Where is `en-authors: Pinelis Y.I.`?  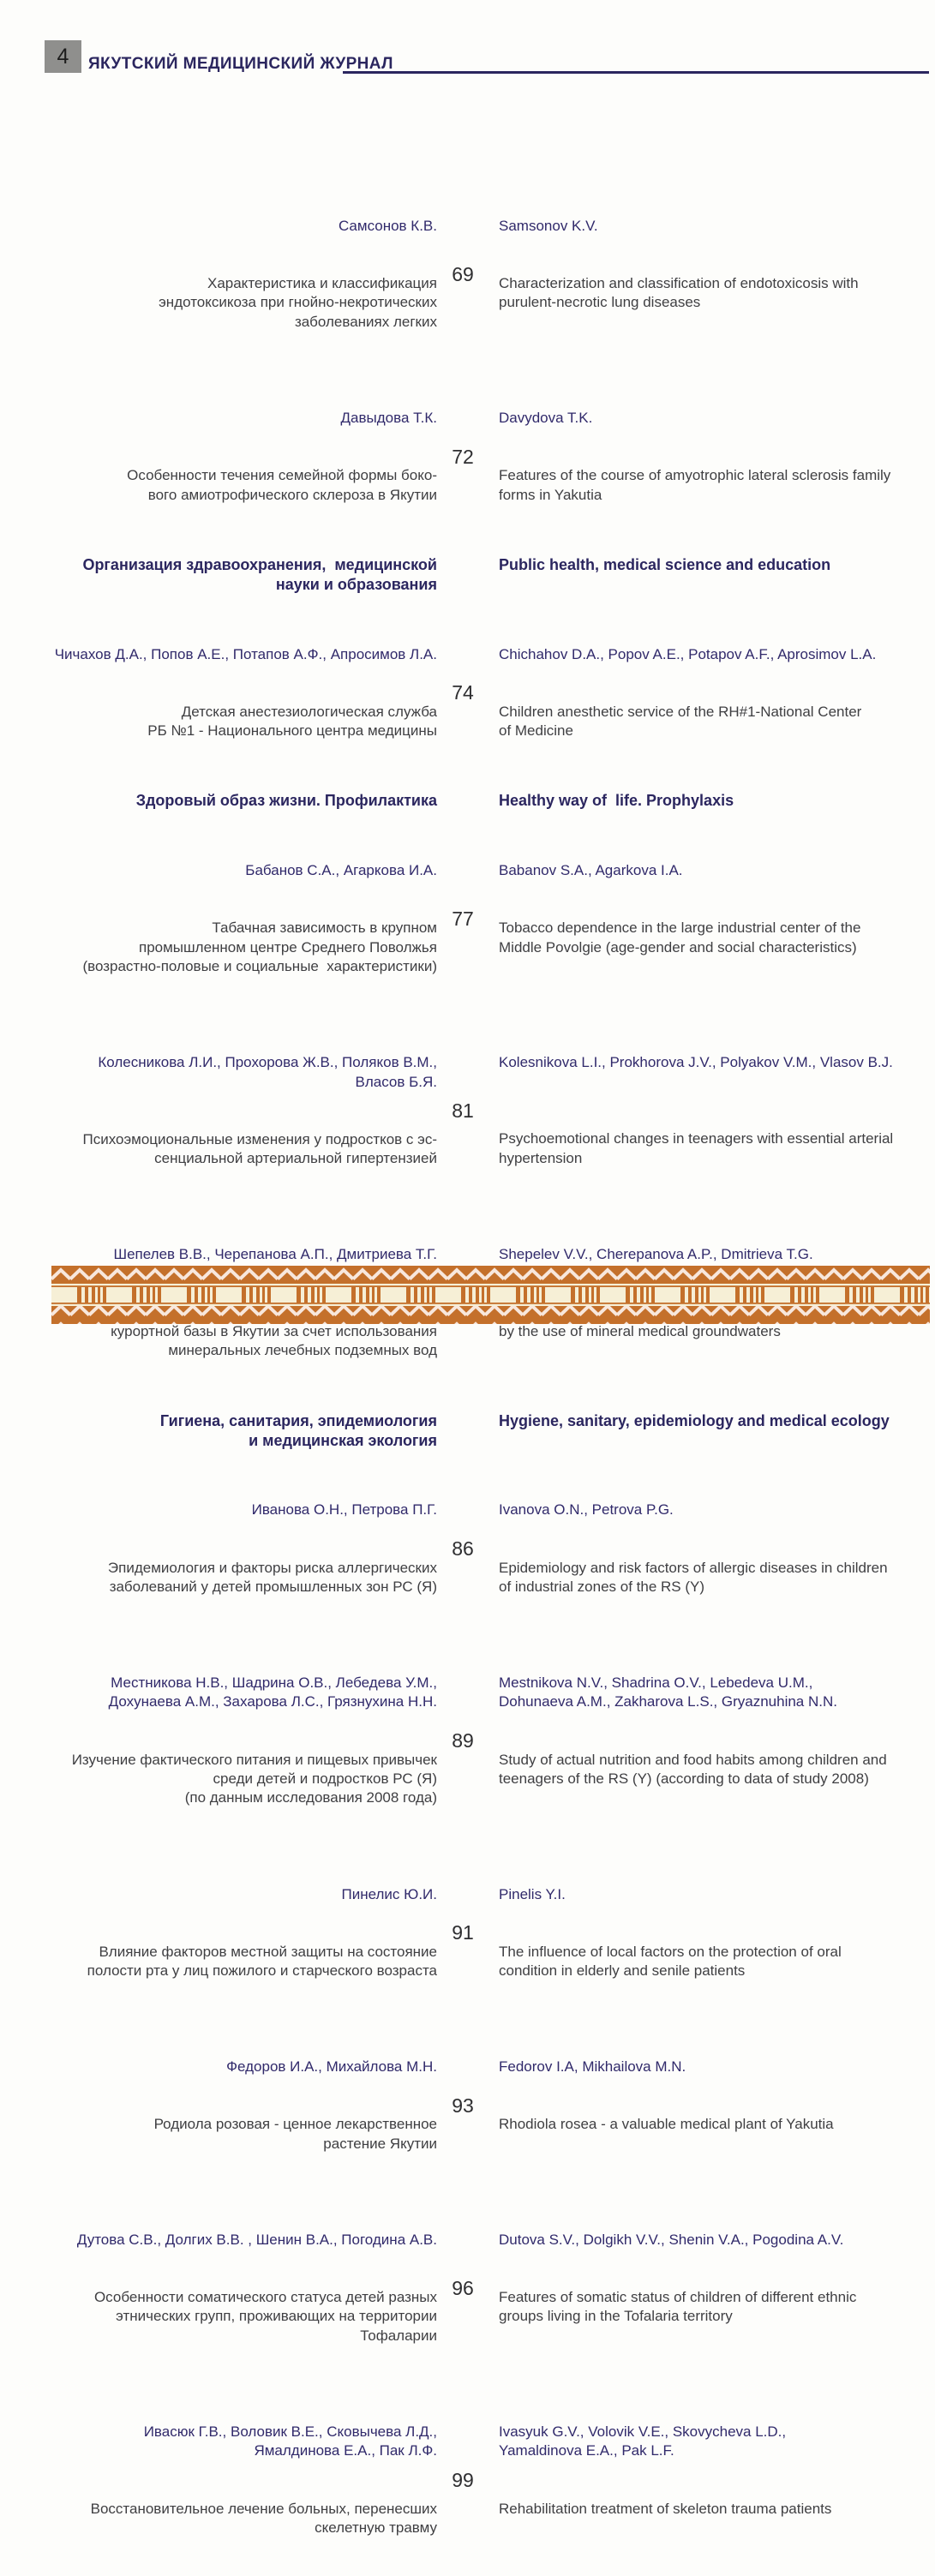
en-authors: Pinelis Y.I. is located at coordinates (532, 1893).